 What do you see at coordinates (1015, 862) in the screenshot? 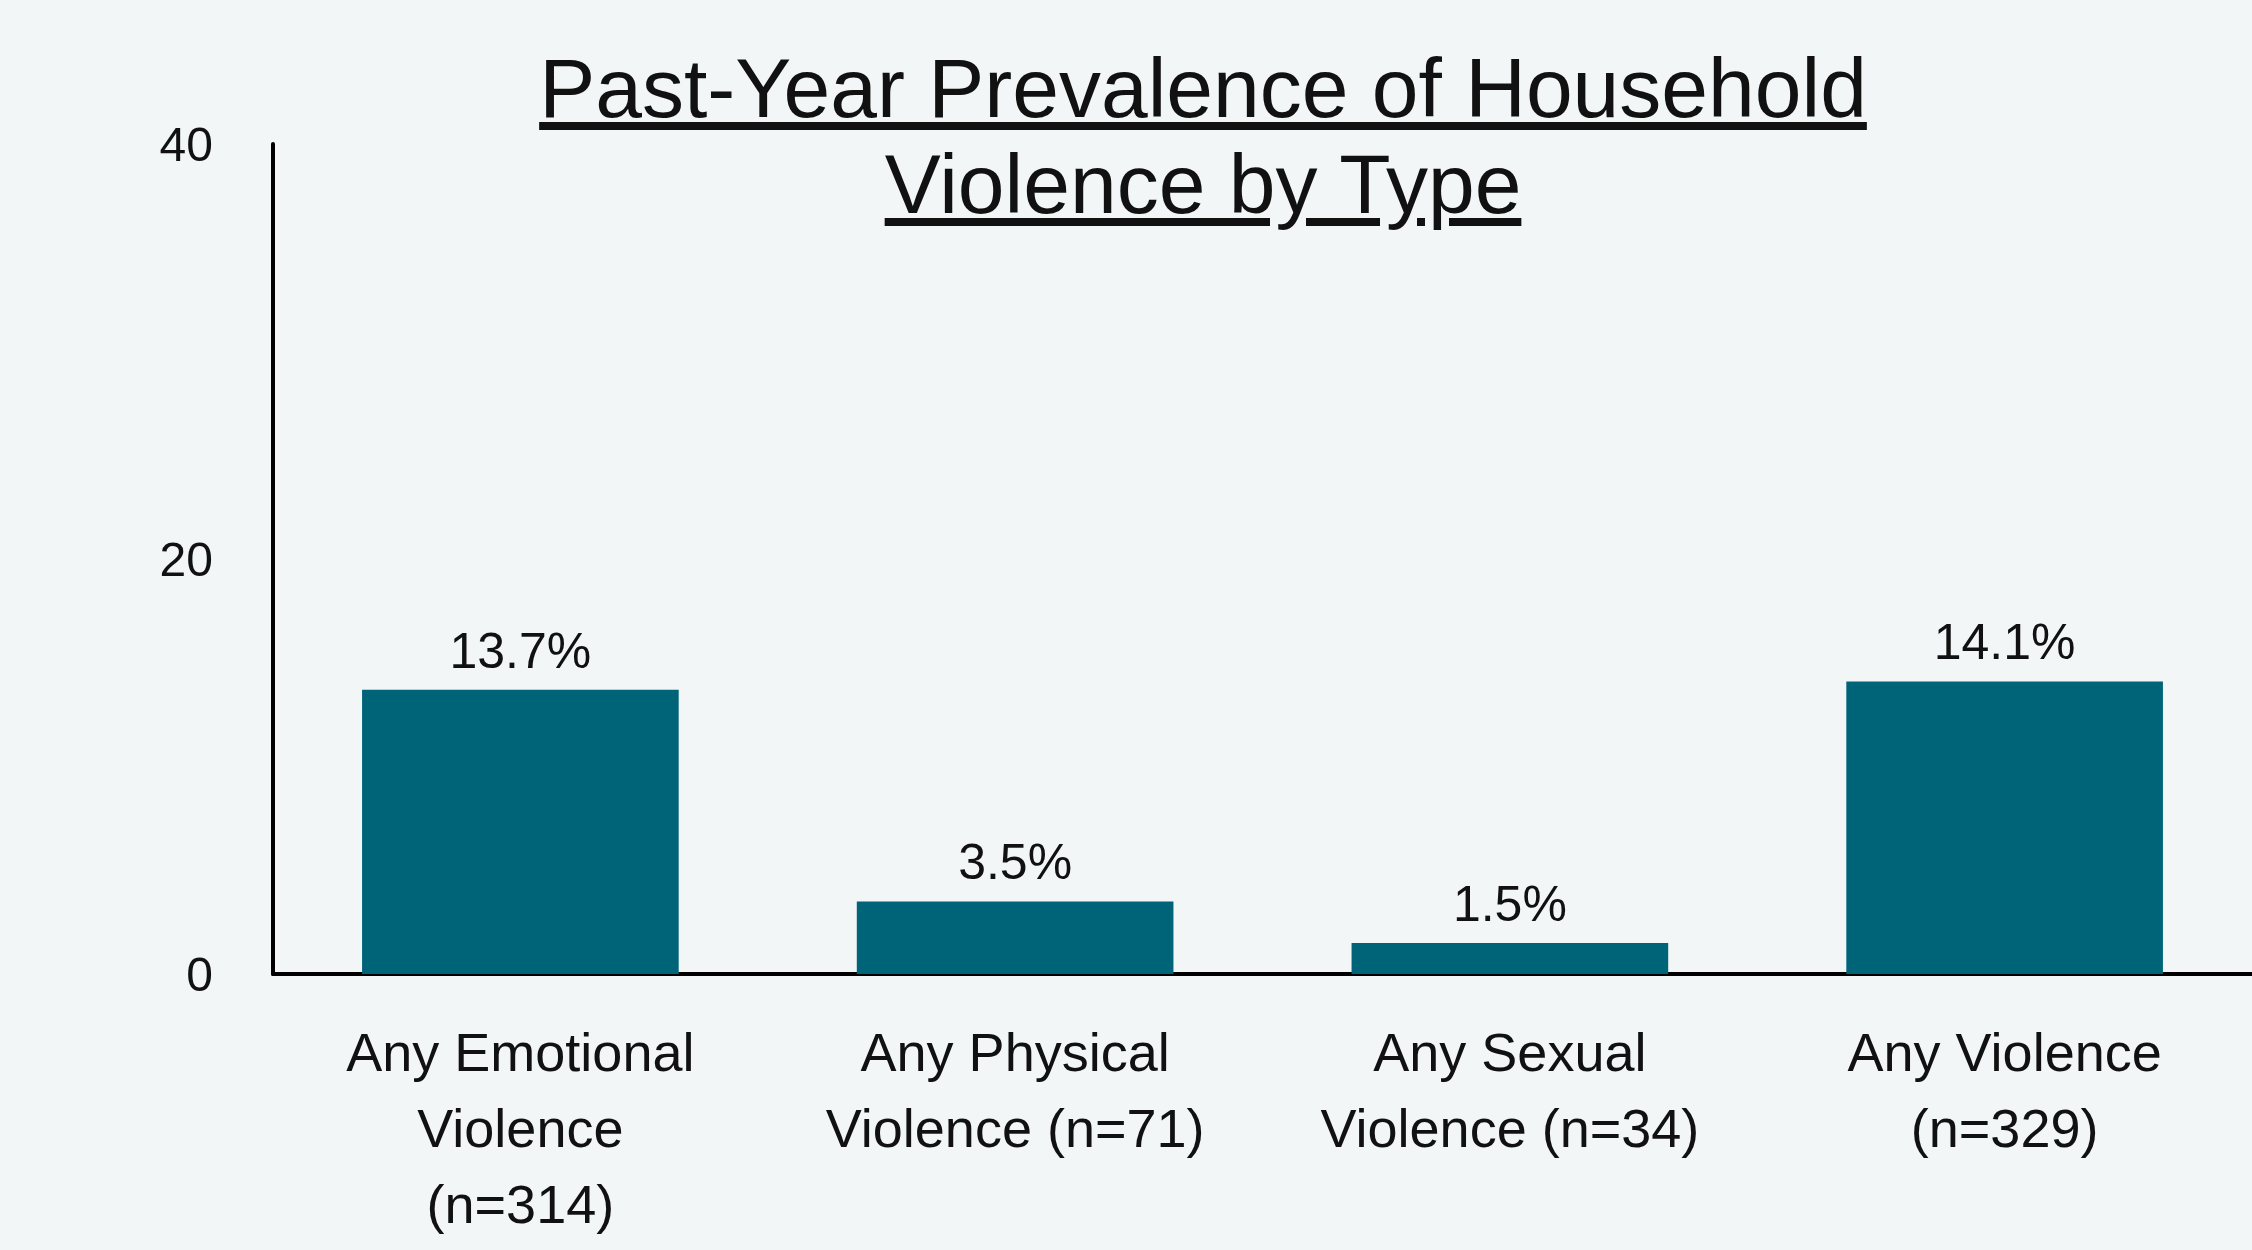
I see `data-label: 3.5%` at bounding box center [1015, 862].